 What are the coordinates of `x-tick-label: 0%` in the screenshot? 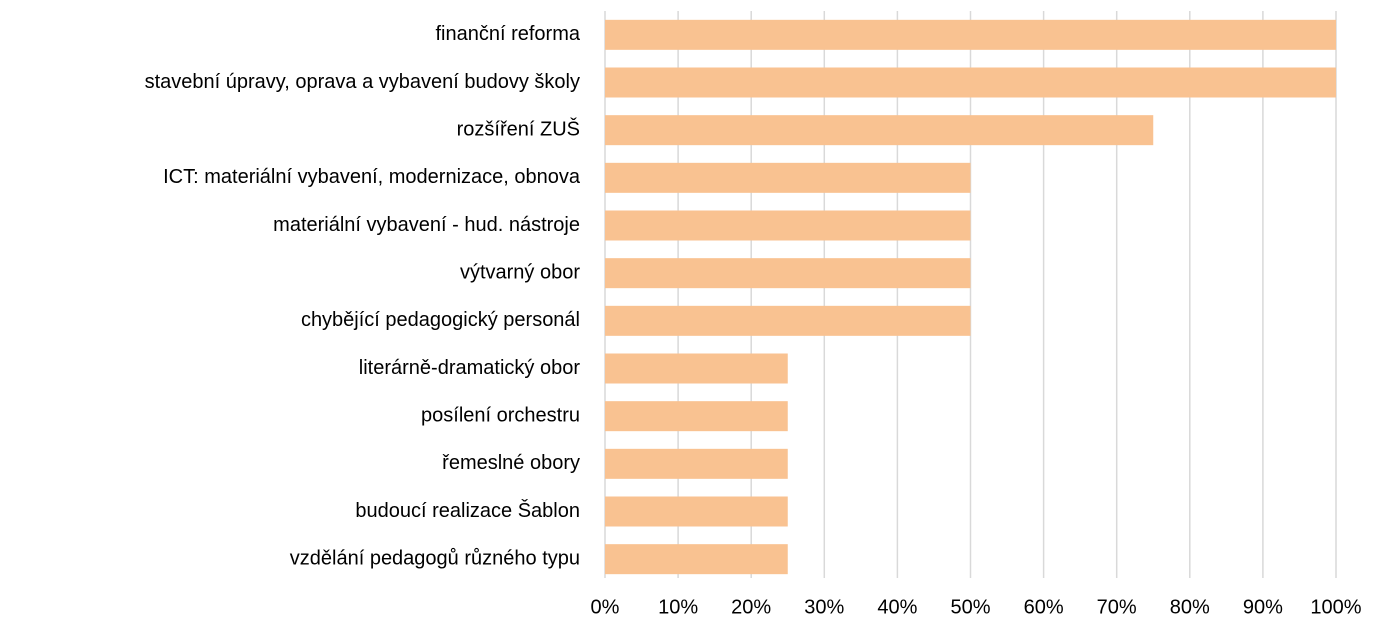 It's located at (605, 607).